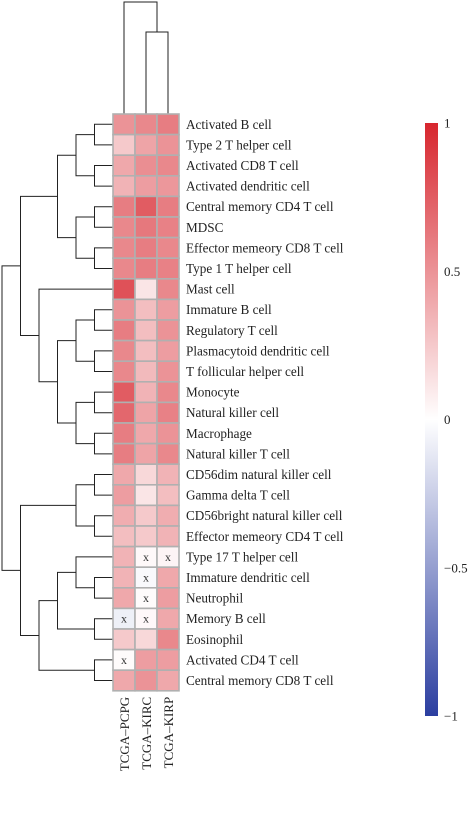 Image resolution: width=474 pixels, height=814 pixels. Describe the element at coordinates (431, 419) in the screenshot. I see `colorbar-gradient` at that location.